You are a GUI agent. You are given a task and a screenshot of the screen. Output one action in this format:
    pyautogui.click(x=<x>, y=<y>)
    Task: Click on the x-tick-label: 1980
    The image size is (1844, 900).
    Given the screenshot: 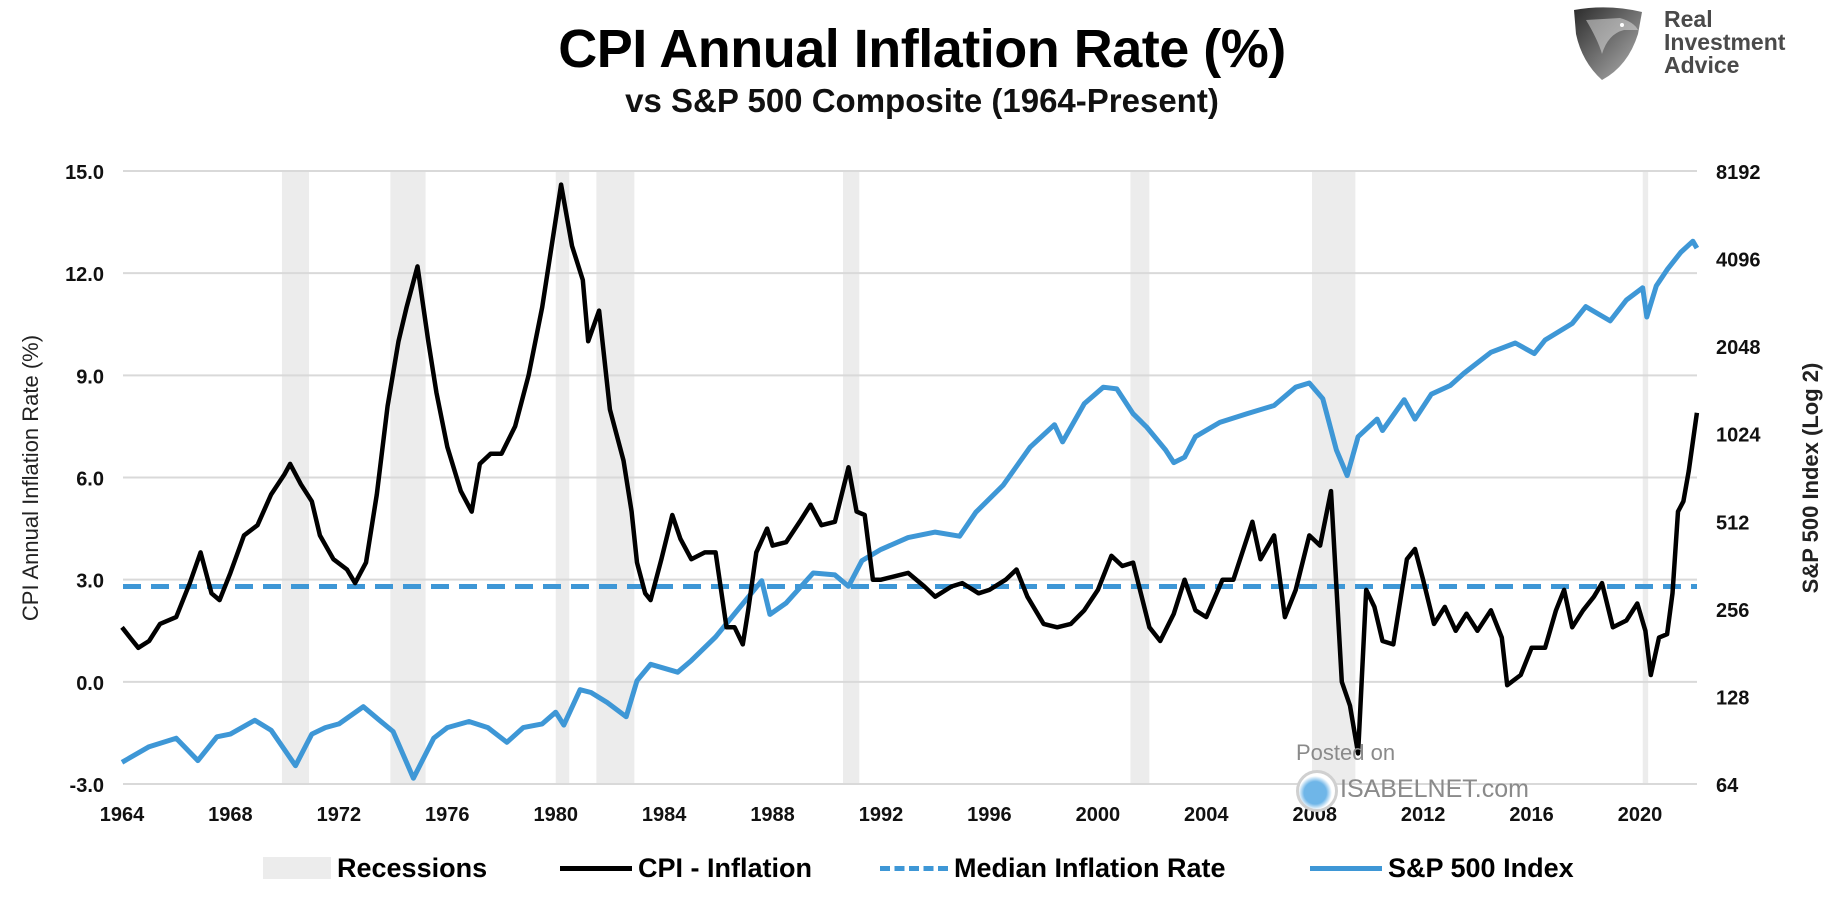 What is the action you would take?
    pyautogui.click(x=555, y=815)
    